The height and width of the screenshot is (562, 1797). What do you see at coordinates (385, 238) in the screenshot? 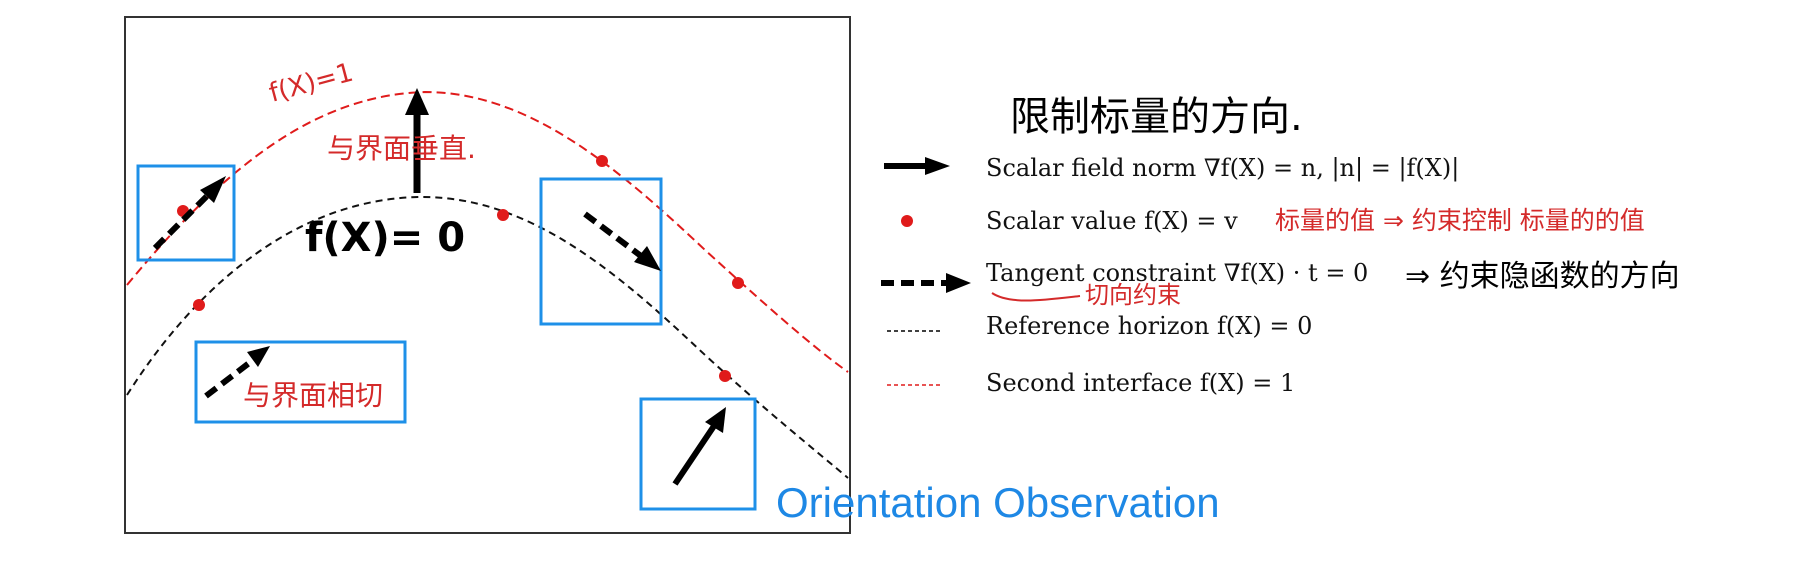
I see `lower-curve-label: f(X)= 0` at bounding box center [385, 238].